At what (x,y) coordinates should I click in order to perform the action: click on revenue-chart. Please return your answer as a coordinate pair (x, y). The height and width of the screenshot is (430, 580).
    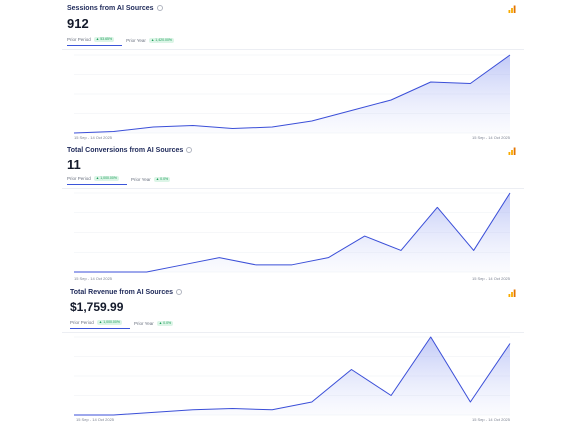
    Looking at the image, I should click on (292, 376).